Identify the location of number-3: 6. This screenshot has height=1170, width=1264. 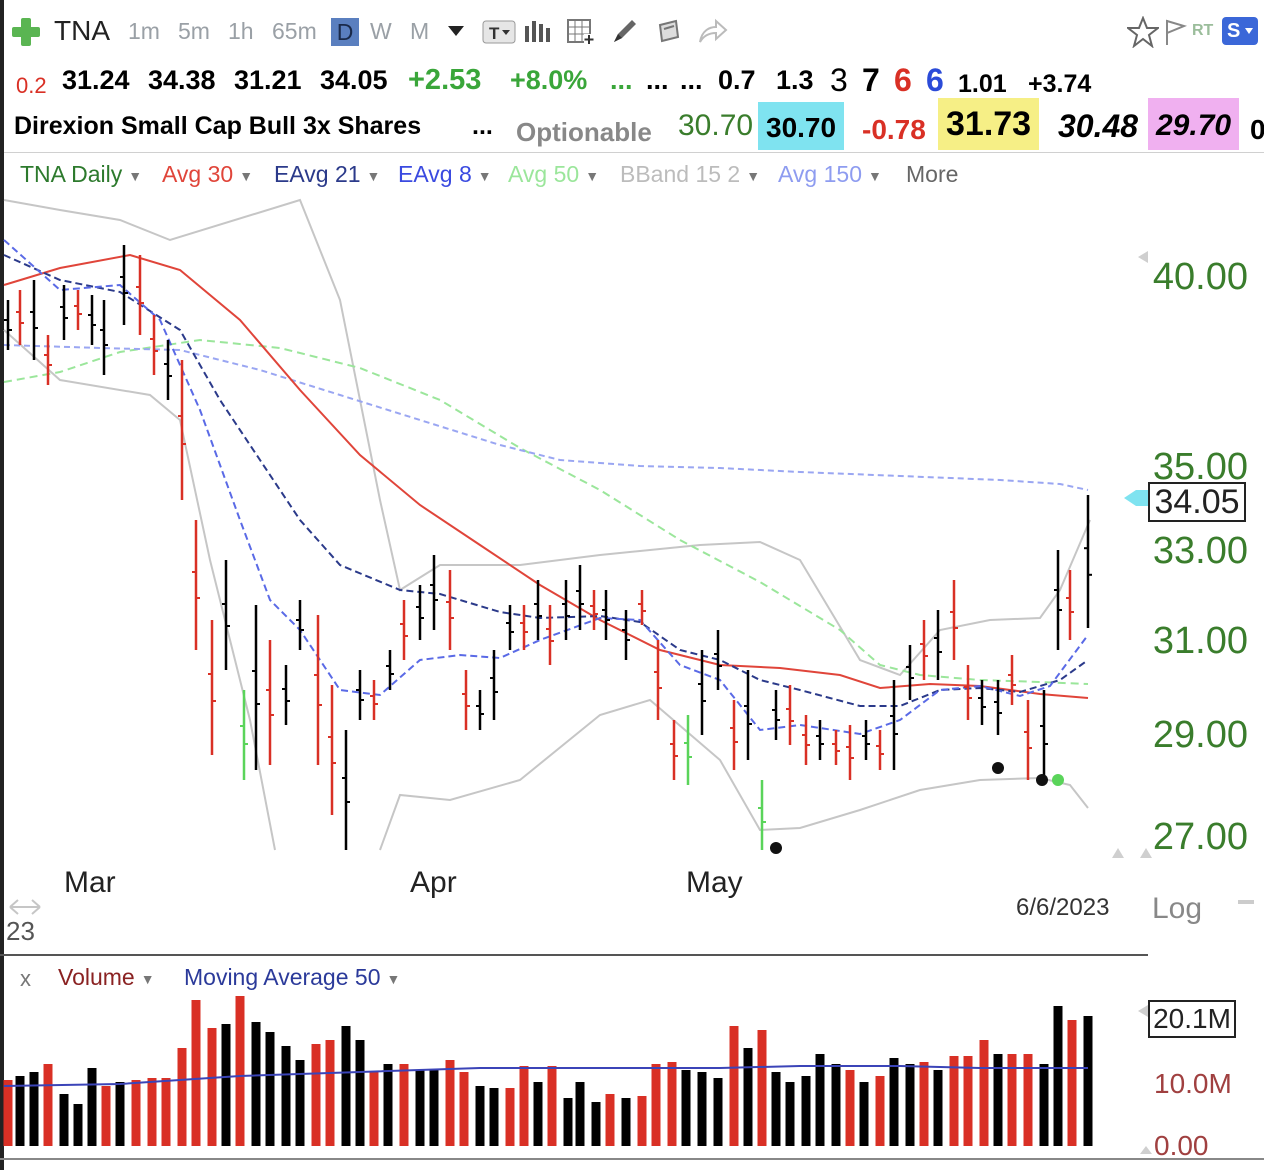
(903, 80).